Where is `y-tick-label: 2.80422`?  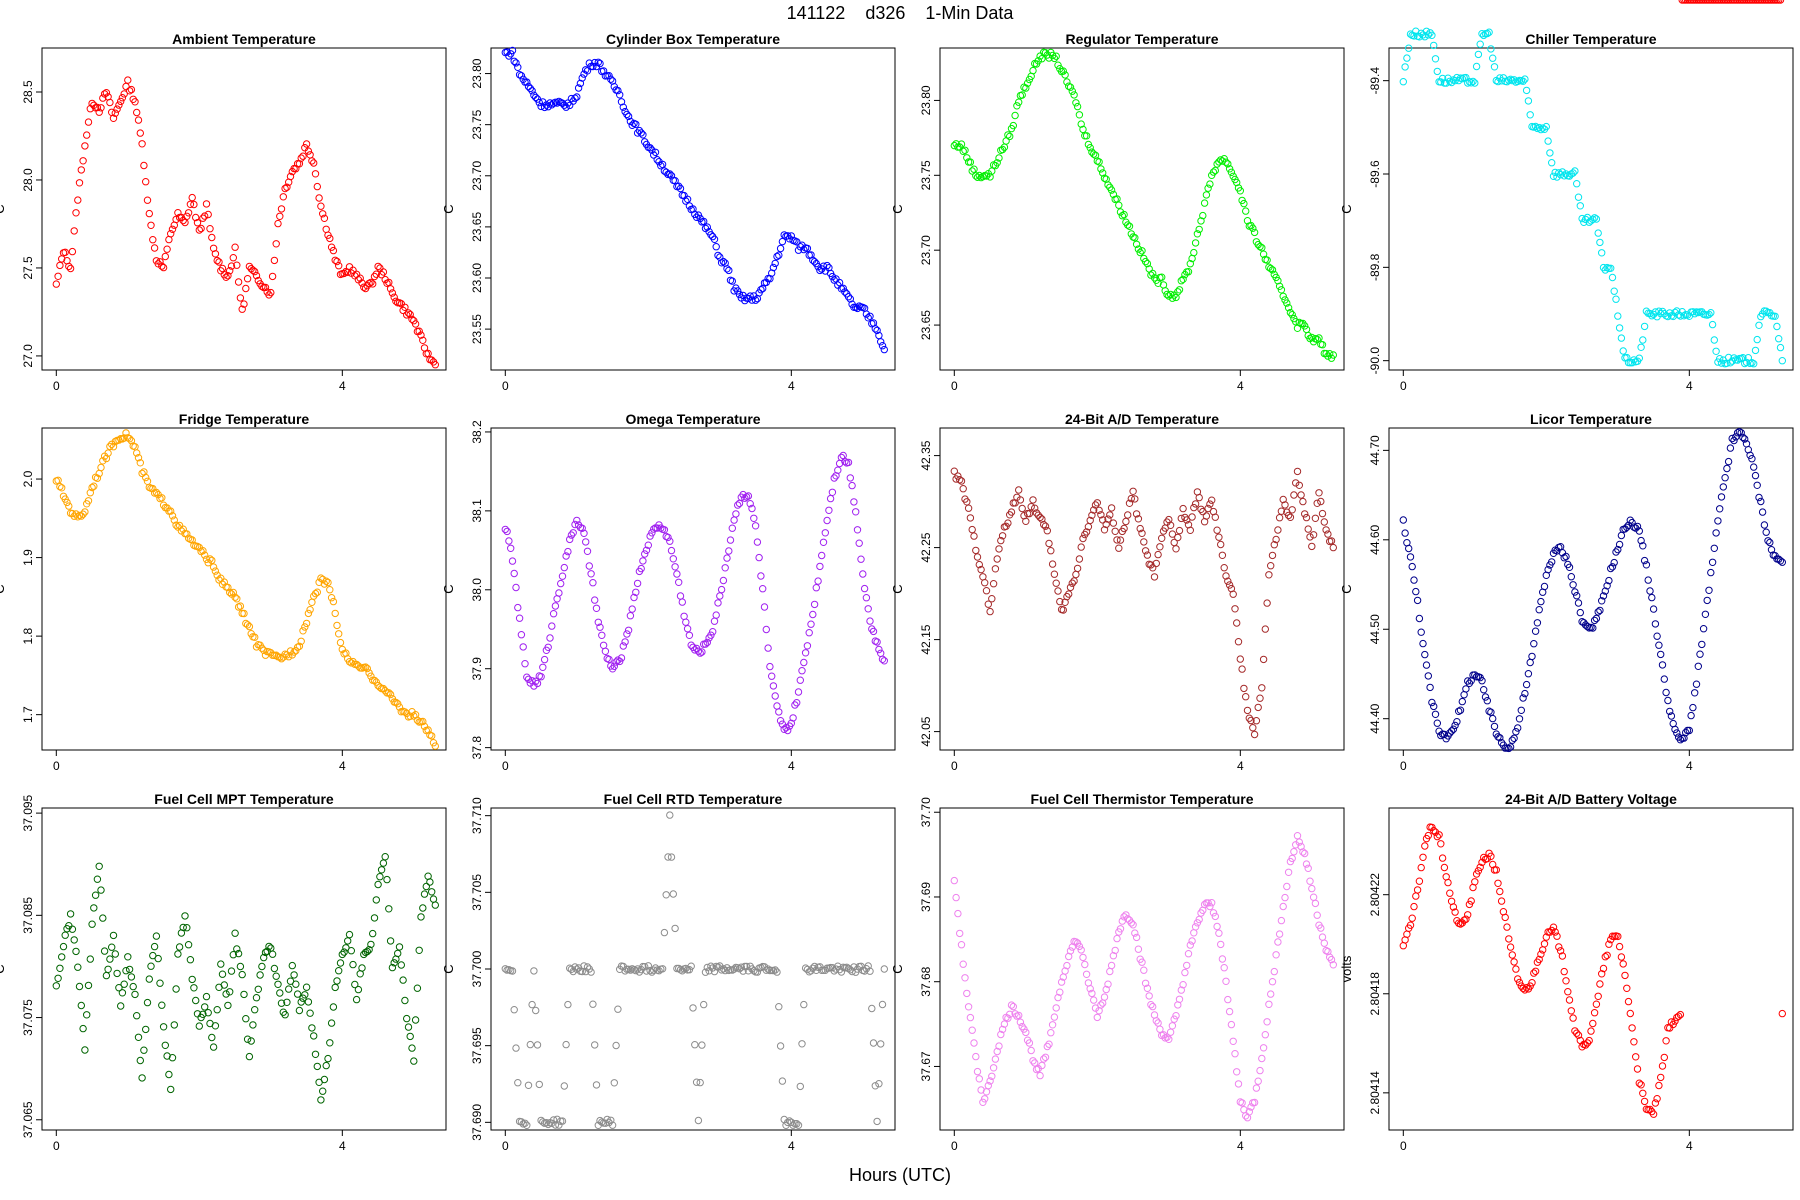 y-tick-label: 2.80422 is located at coordinates (1375, 895).